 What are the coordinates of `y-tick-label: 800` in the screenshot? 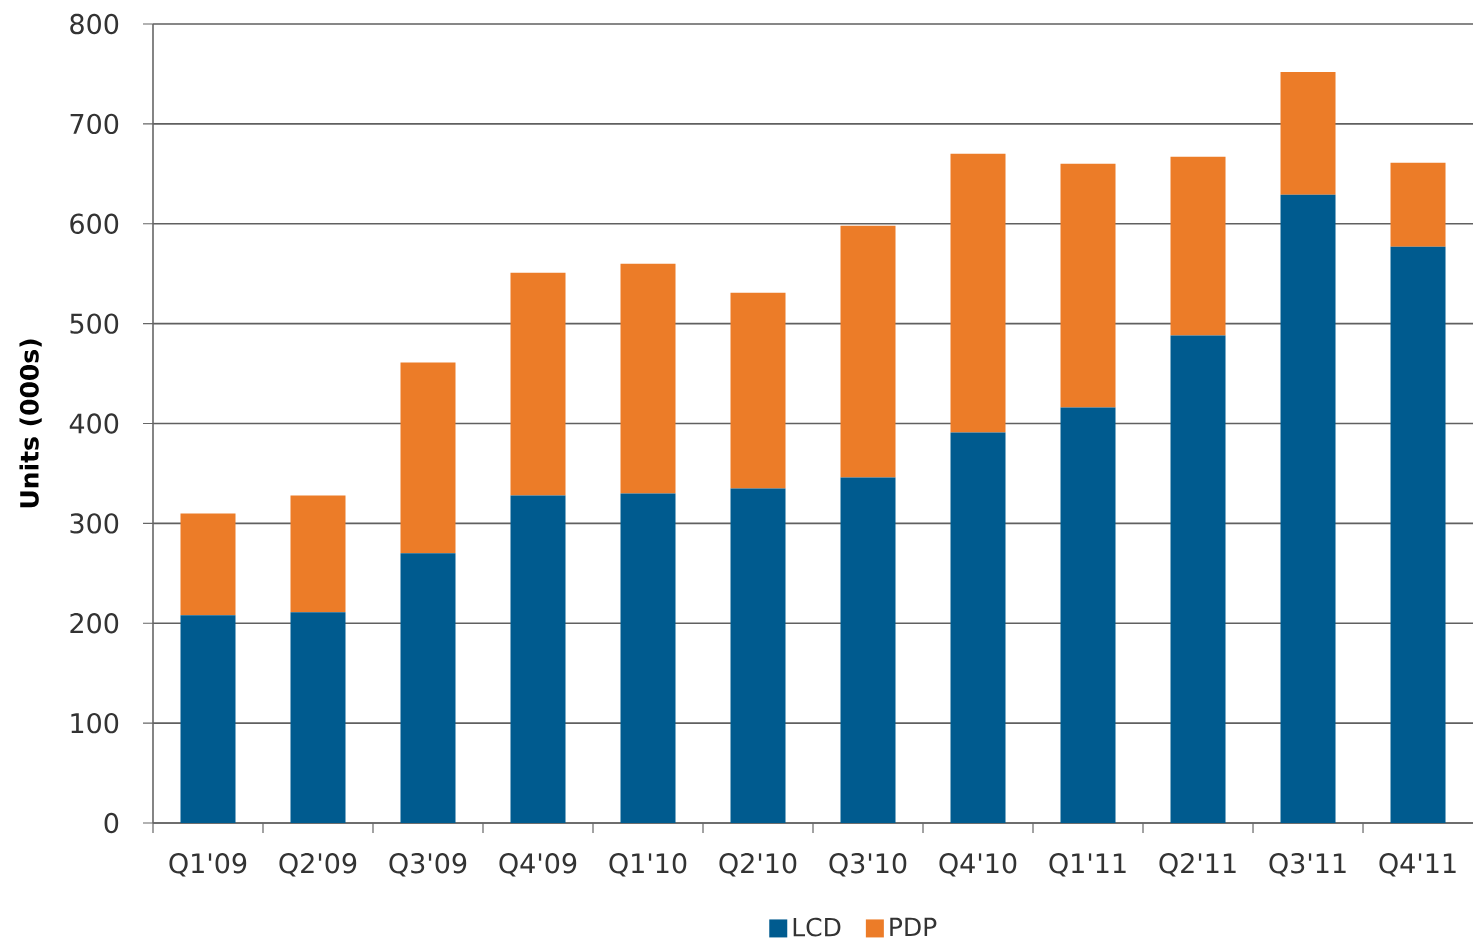 It's located at (94, 24).